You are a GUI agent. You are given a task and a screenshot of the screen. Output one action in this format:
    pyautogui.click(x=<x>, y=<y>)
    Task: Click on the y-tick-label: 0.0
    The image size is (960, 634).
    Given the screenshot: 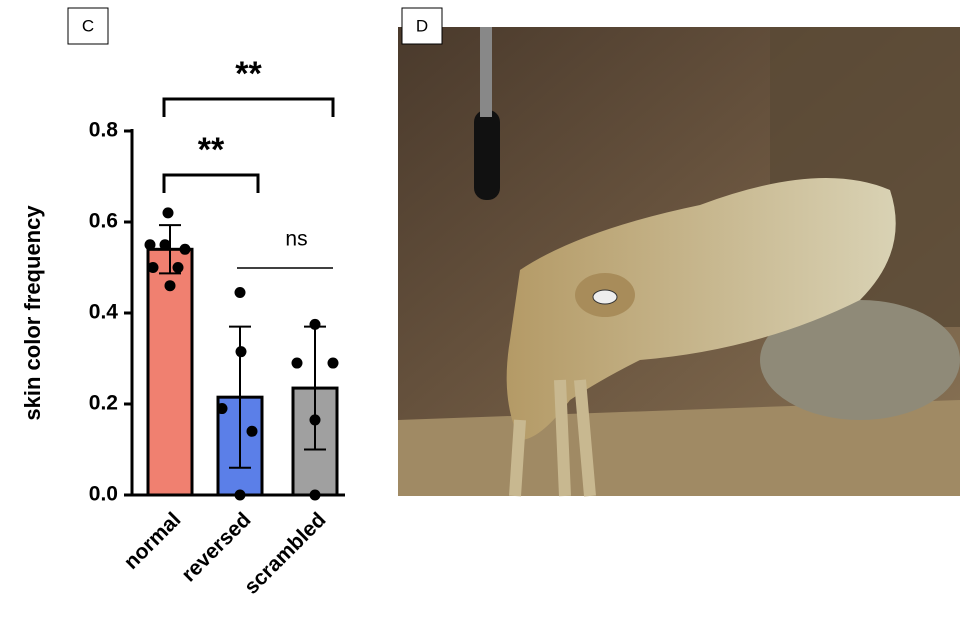 What is the action you would take?
    pyautogui.click(x=103, y=494)
    